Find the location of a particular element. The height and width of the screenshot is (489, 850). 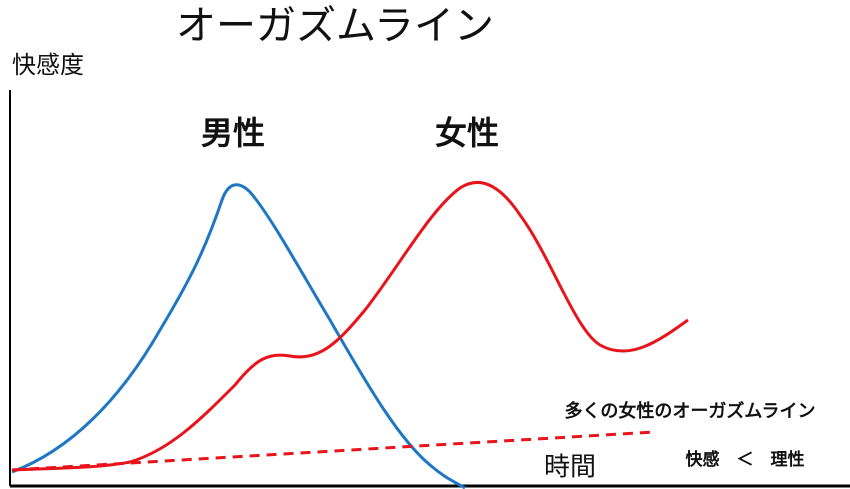

title: オーガズムライン is located at coordinates (335, 26).